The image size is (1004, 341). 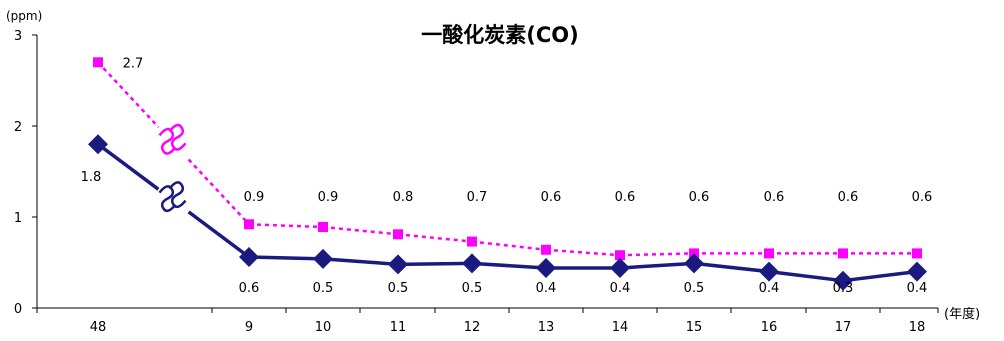 What do you see at coordinates (620, 327) in the screenshot?
I see `x-tick-label: 14` at bounding box center [620, 327].